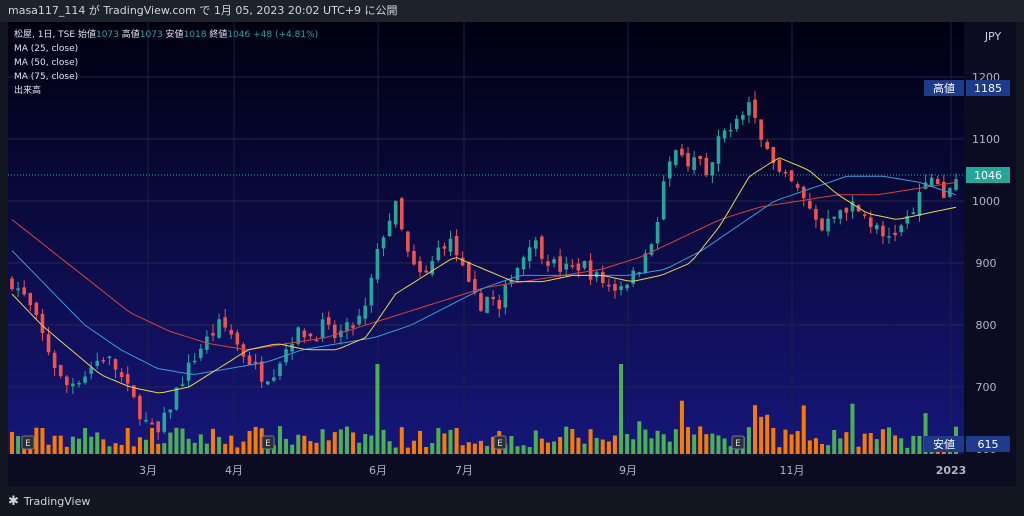  I want to click on price-tick-label: 800, so click(986, 325).